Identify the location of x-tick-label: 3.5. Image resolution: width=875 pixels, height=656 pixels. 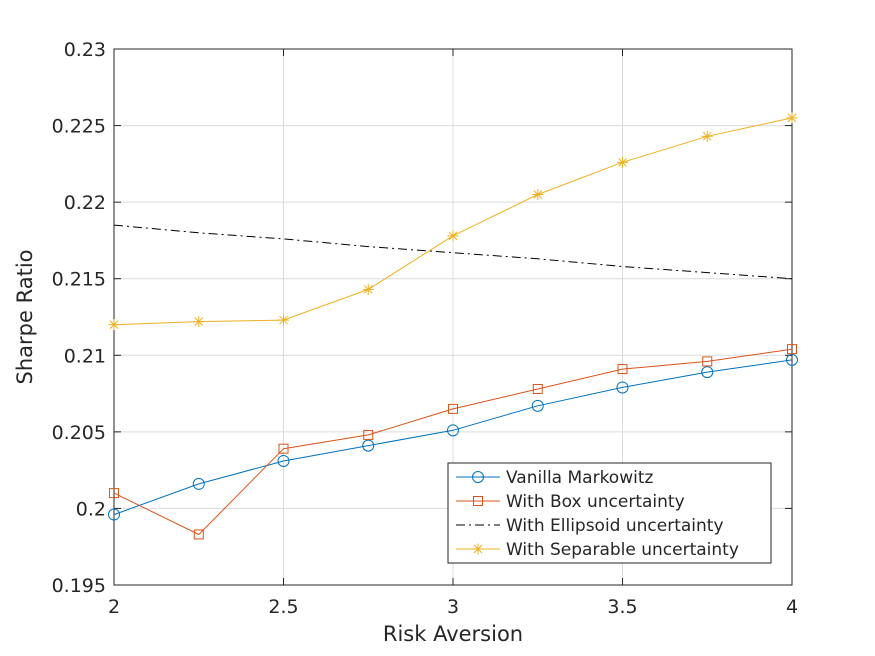
(622, 607).